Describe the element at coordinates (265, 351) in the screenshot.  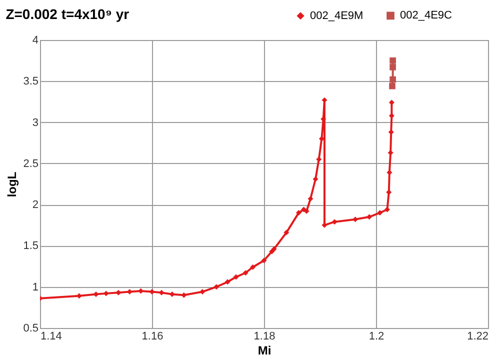
I see `x-axis-title: Mi` at that location.